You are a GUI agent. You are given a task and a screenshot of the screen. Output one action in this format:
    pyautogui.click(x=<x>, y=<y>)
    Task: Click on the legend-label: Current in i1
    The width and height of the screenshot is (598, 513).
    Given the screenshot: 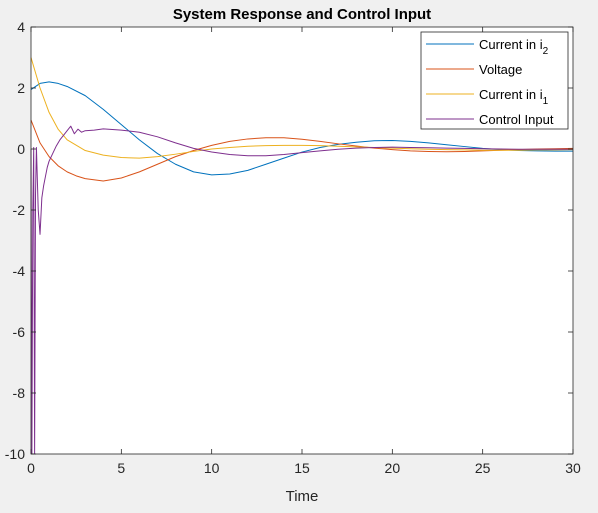 What is the action you would take?
    pyautogui.click(x=514, y=97)
    